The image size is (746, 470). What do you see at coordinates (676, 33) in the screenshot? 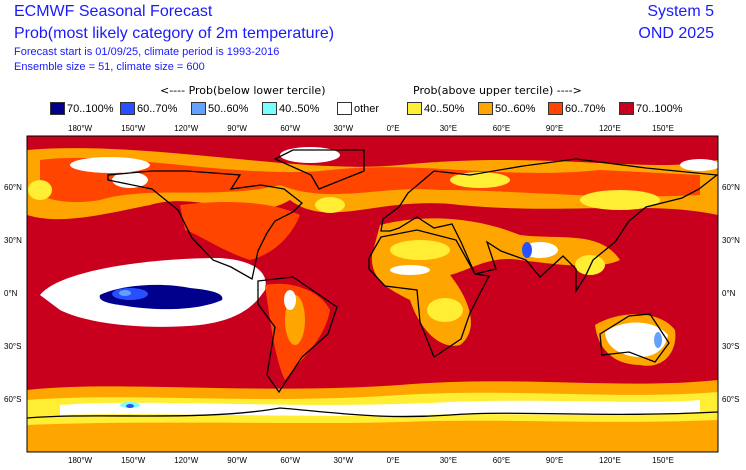
I see `period-label: OND 2025` at bounding box center [676, 33].